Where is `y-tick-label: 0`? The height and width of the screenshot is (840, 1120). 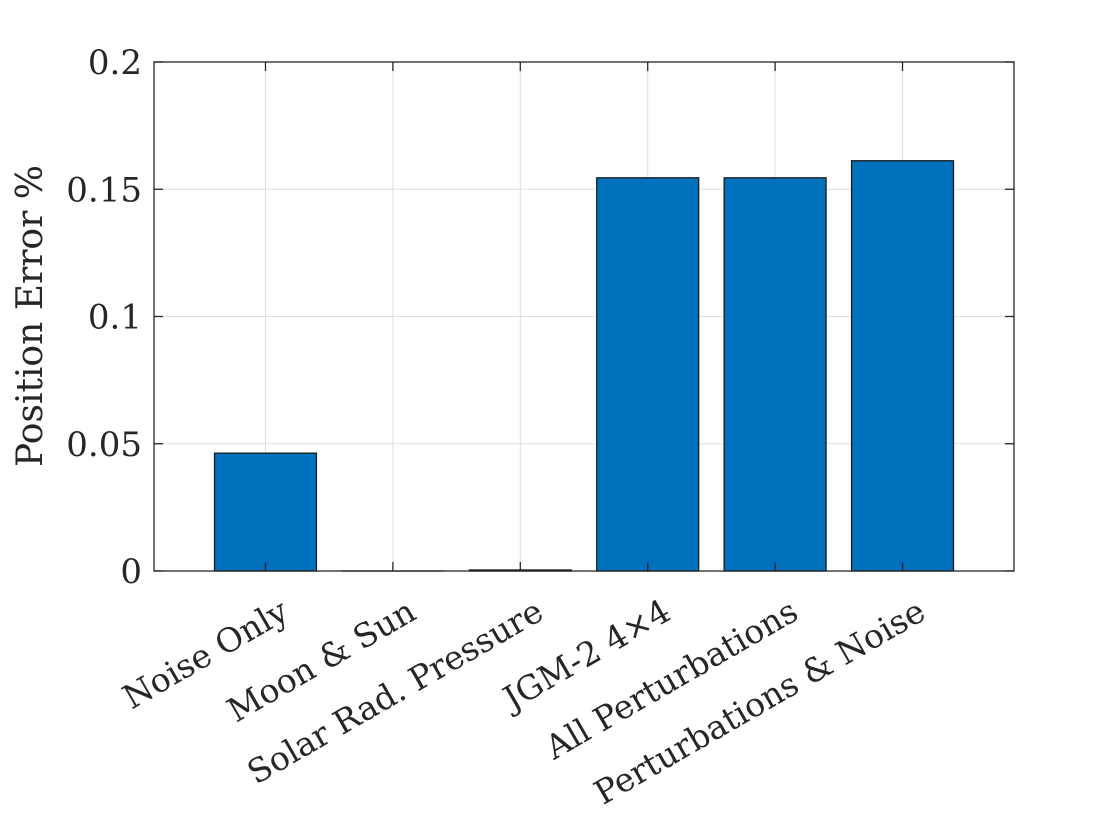 y-tick-label: 0 is located at coordinates (131, 572).